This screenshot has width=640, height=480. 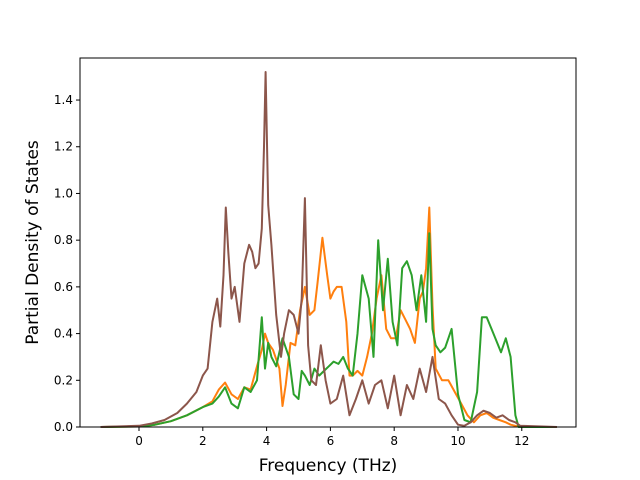 I want to click on x-axis-ticks: 0 2 4 6 8 10 12, so click(x=332, y=437).